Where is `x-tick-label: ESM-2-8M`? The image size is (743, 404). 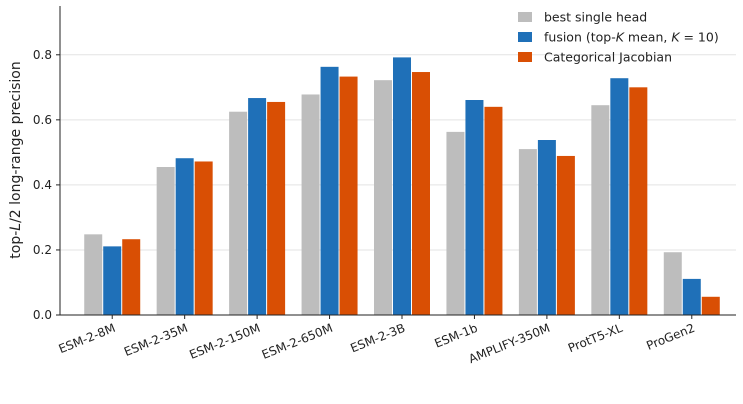
x-tick-label: ESM-2-8M is located at coordinates (87, 338).